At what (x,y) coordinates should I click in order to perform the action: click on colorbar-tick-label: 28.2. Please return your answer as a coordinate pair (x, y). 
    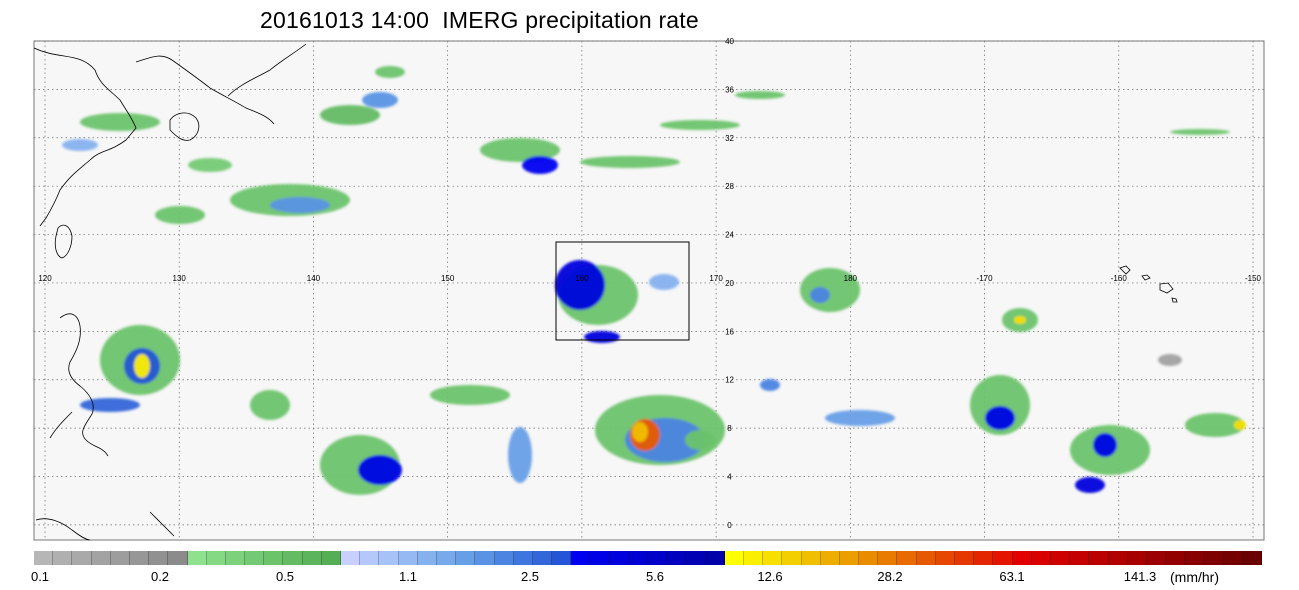
    Looking at the image, I should click on (890, 576).